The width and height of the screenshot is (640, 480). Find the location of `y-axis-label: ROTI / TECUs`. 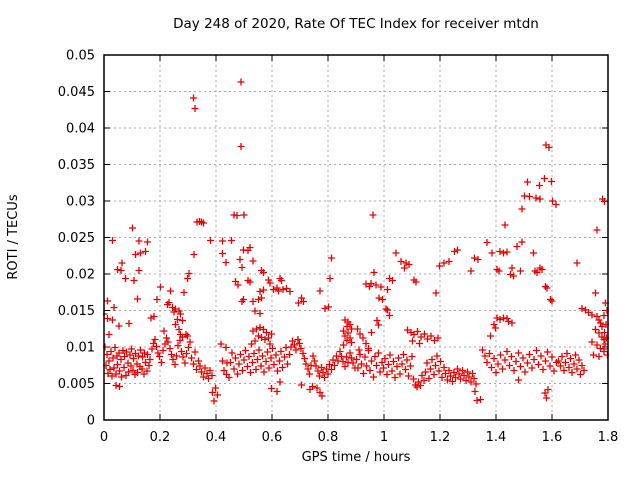

y-axis-label: ROTI / TECUs is located at coordinates (13, 236).